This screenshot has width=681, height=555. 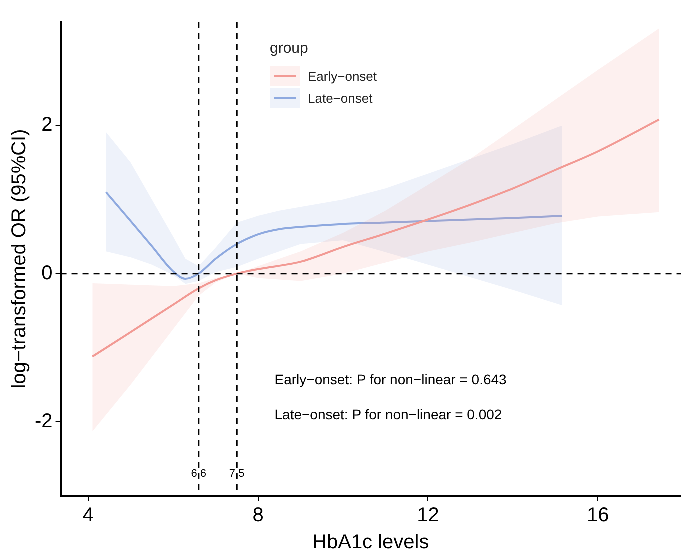 I want to click on y-tick-label: -2, so click(x=43, y=421).